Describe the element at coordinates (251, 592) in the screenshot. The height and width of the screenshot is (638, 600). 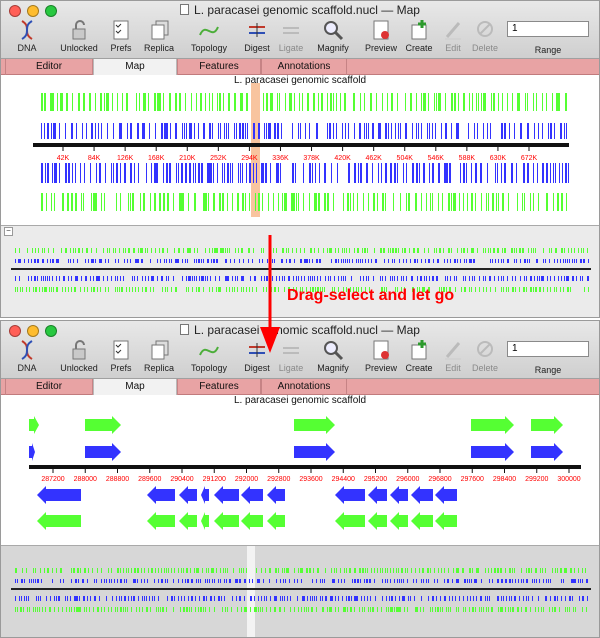
I see `viewport-indicator` at that location.